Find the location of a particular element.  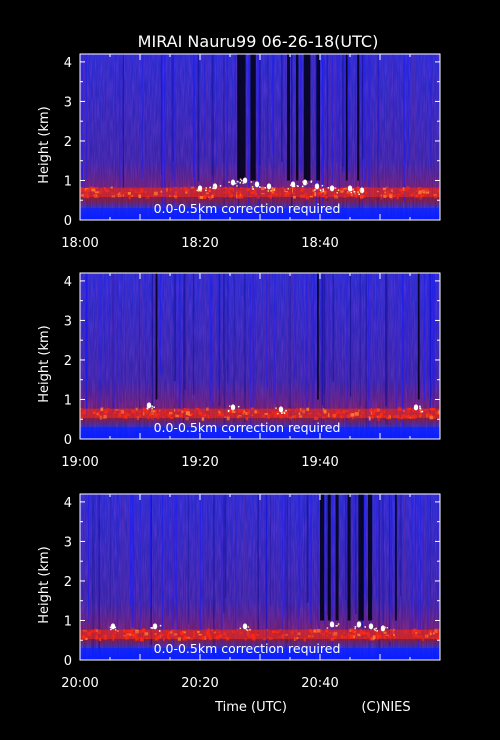

x-tick-label-1: 18:00 is located at coordinates (79, 243).